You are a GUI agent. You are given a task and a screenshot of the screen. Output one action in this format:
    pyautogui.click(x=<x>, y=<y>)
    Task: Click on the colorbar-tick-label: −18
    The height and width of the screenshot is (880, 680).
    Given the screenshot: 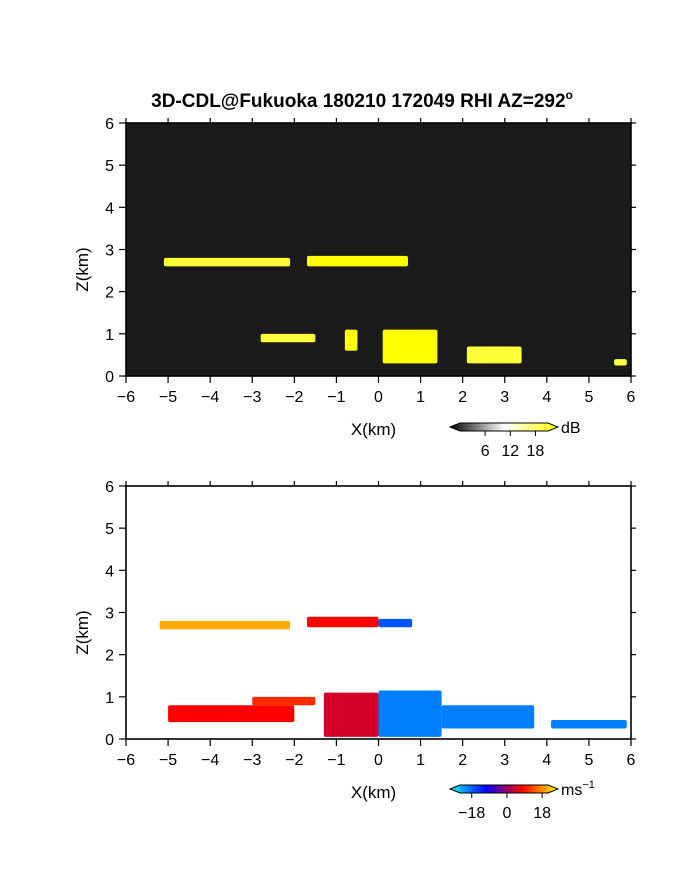 What is the action you would take?
    pyautogui.click(x=471, y=813)
    